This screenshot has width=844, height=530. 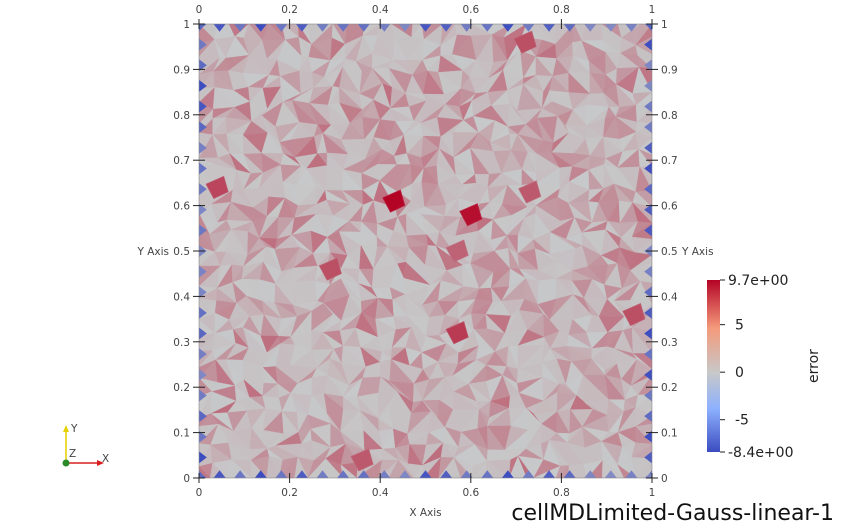 What do you see at coordinates (66, 428) in the screenshot?
I see `triad-y-arrow` at bounding box center [66, 428].